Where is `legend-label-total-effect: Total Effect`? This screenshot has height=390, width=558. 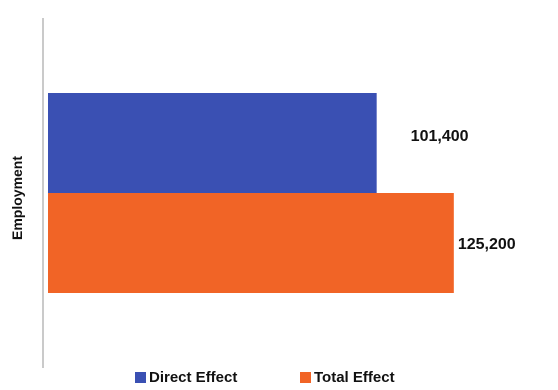
legend-label-total-effect: Total Effect is located at coordinates (354, 377).